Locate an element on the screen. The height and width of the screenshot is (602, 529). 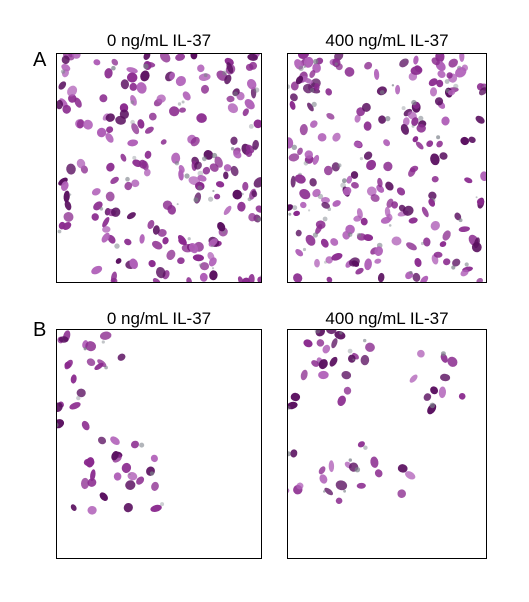
panel-a-right-title: 400 ng/mL IL-37 is located at coordinates (387, 40).